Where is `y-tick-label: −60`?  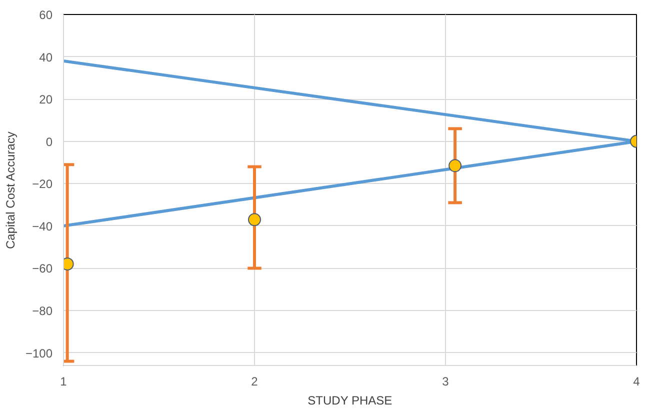 y-tick-label: −60 is located at coordinates (42, 269).